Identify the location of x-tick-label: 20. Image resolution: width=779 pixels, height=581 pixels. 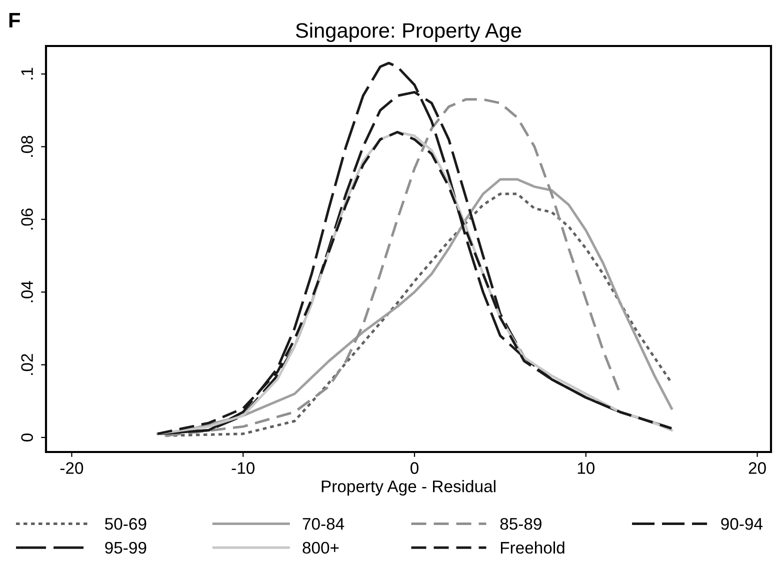
(757, 468).